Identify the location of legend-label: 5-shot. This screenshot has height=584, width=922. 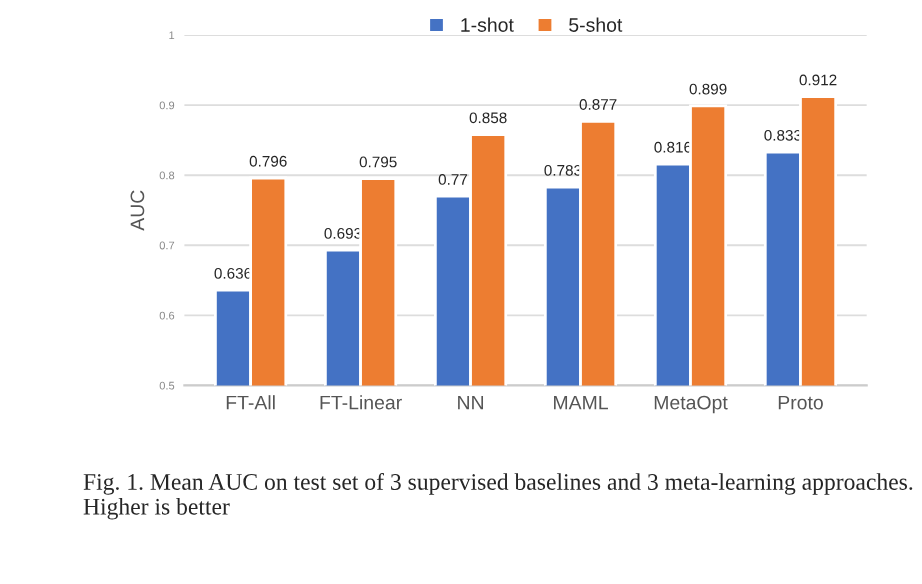
(596, 24).